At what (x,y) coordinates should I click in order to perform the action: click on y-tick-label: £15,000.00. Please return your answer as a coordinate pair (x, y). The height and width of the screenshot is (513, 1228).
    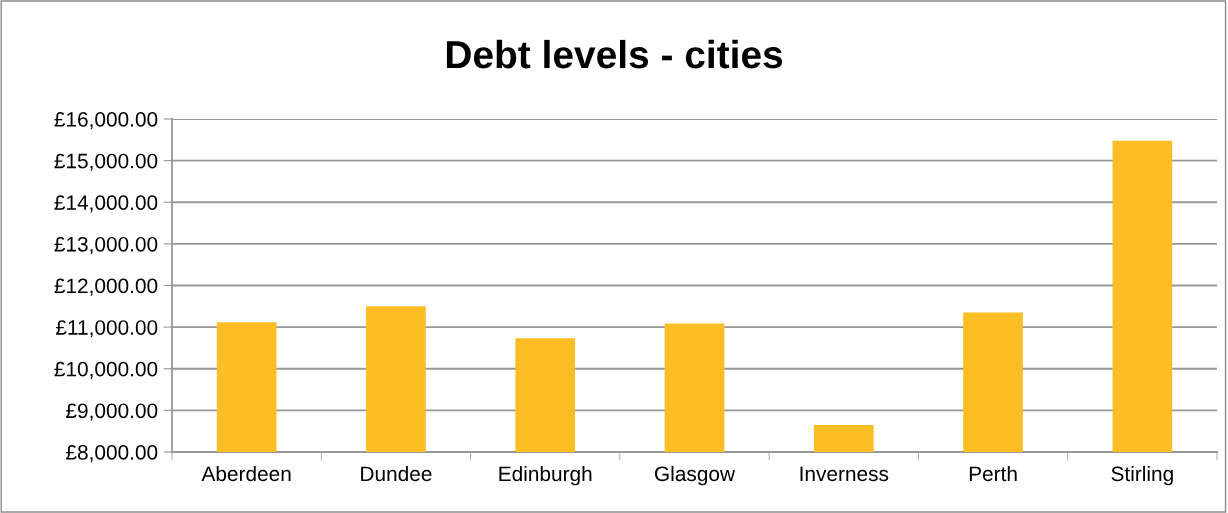
    Looking at the image, I should click on (106, 162).